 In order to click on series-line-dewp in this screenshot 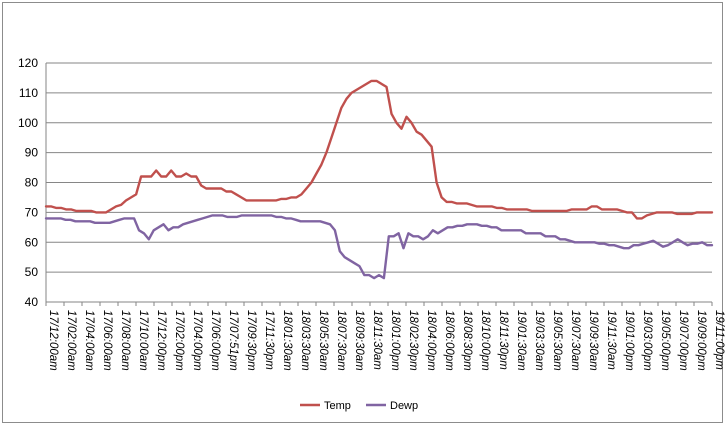, I will do `click(379, 247)`.